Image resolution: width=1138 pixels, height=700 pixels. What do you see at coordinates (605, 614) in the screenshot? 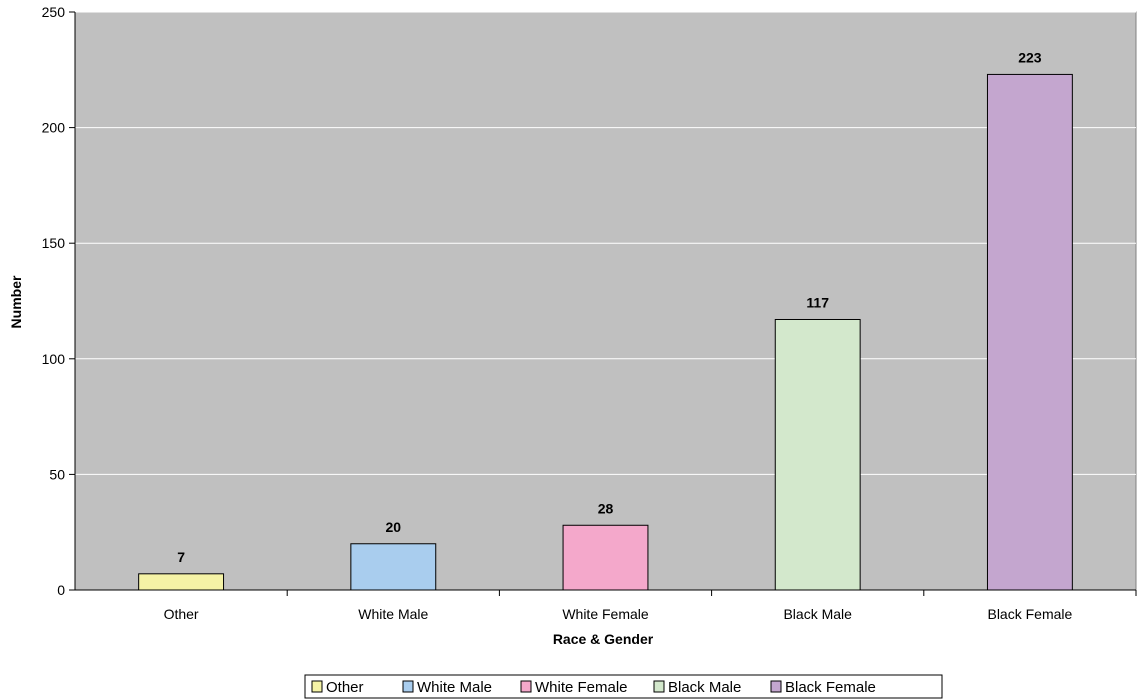
I see `x-tick-label: White Female` at bounding box center [605, 614].